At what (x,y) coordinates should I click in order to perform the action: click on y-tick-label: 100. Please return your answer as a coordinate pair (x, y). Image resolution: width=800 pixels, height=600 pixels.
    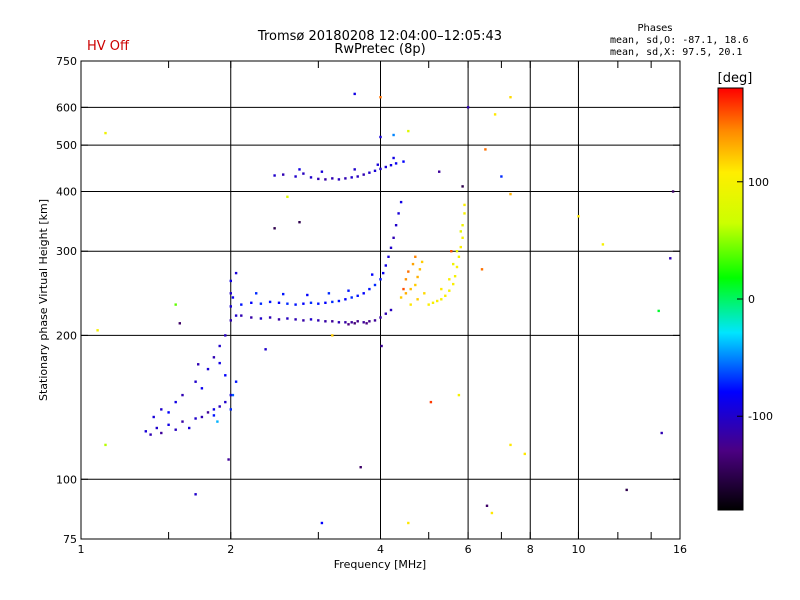
    Looking at the image, I should click on (66, 479).